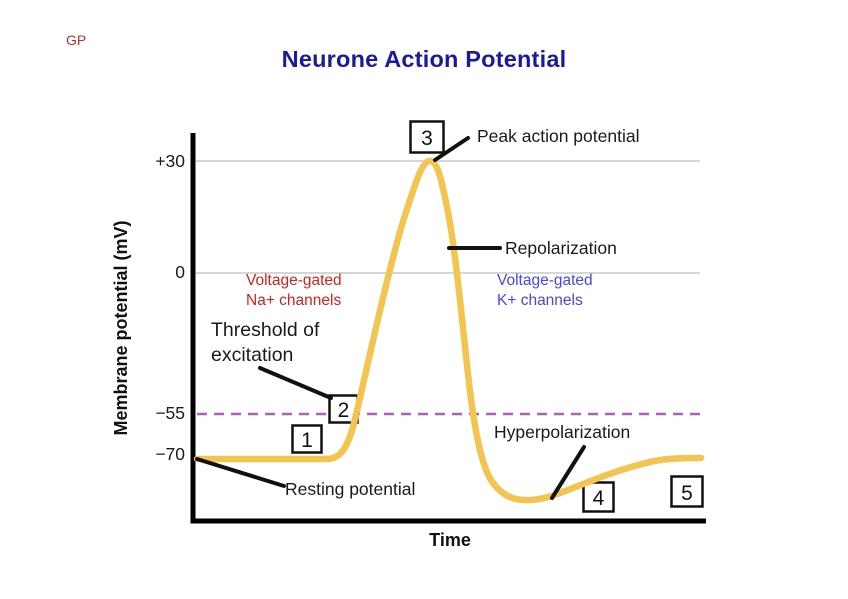 This screenshot has height=599, width=848. Describe the element at coordinates (240, 472) in the screenshot. I see `resting-leader-line` at that location.